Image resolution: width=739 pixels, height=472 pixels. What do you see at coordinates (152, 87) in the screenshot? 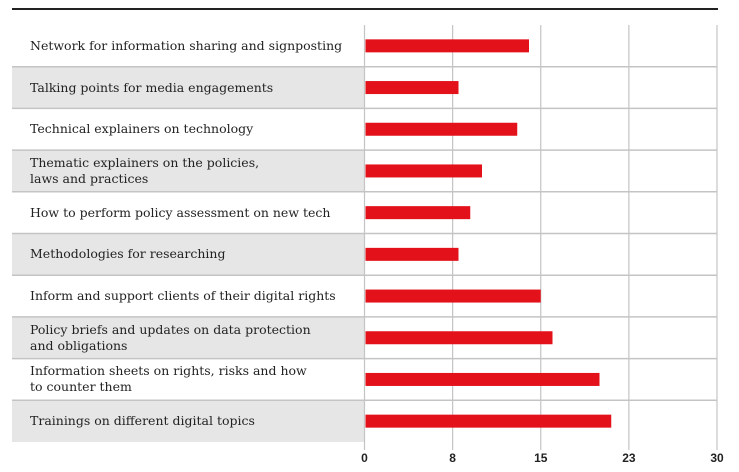
I see `category-label: Talking points for media engagements` at bounding box center [152, 87].